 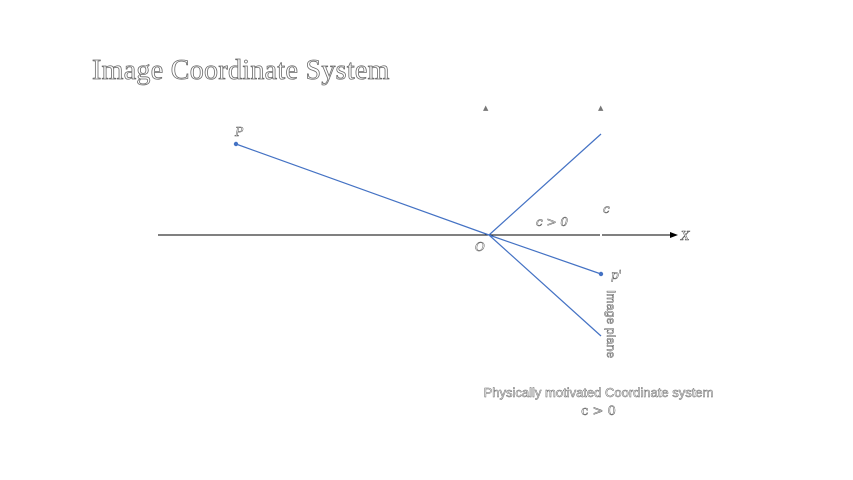 I want to click on origin-label: O, so click(x=480, y=247).